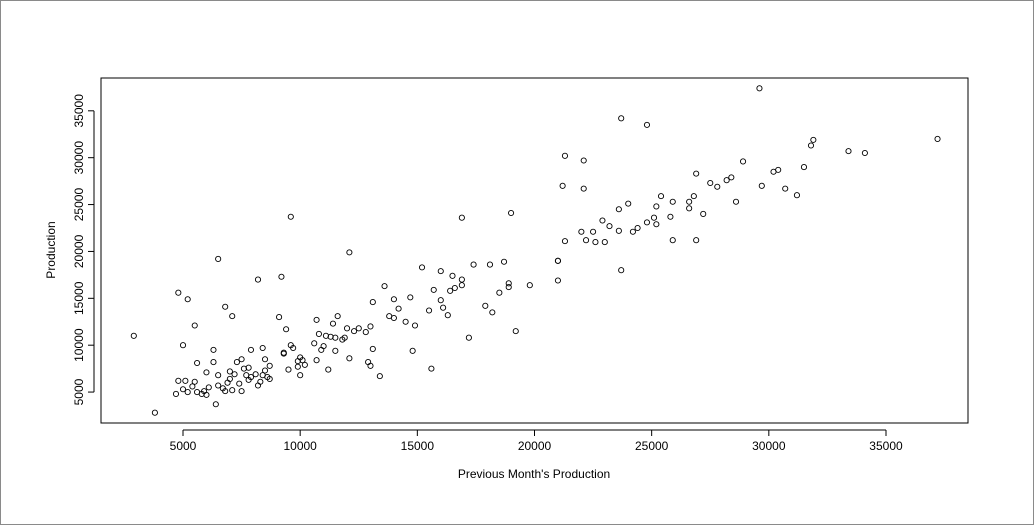 This screenshot has width=1034, height=525. What do you see at coordinates (652, 446) in the screenshot?
I see `x-tick-label: 25000` at bounding box center [652, 446].